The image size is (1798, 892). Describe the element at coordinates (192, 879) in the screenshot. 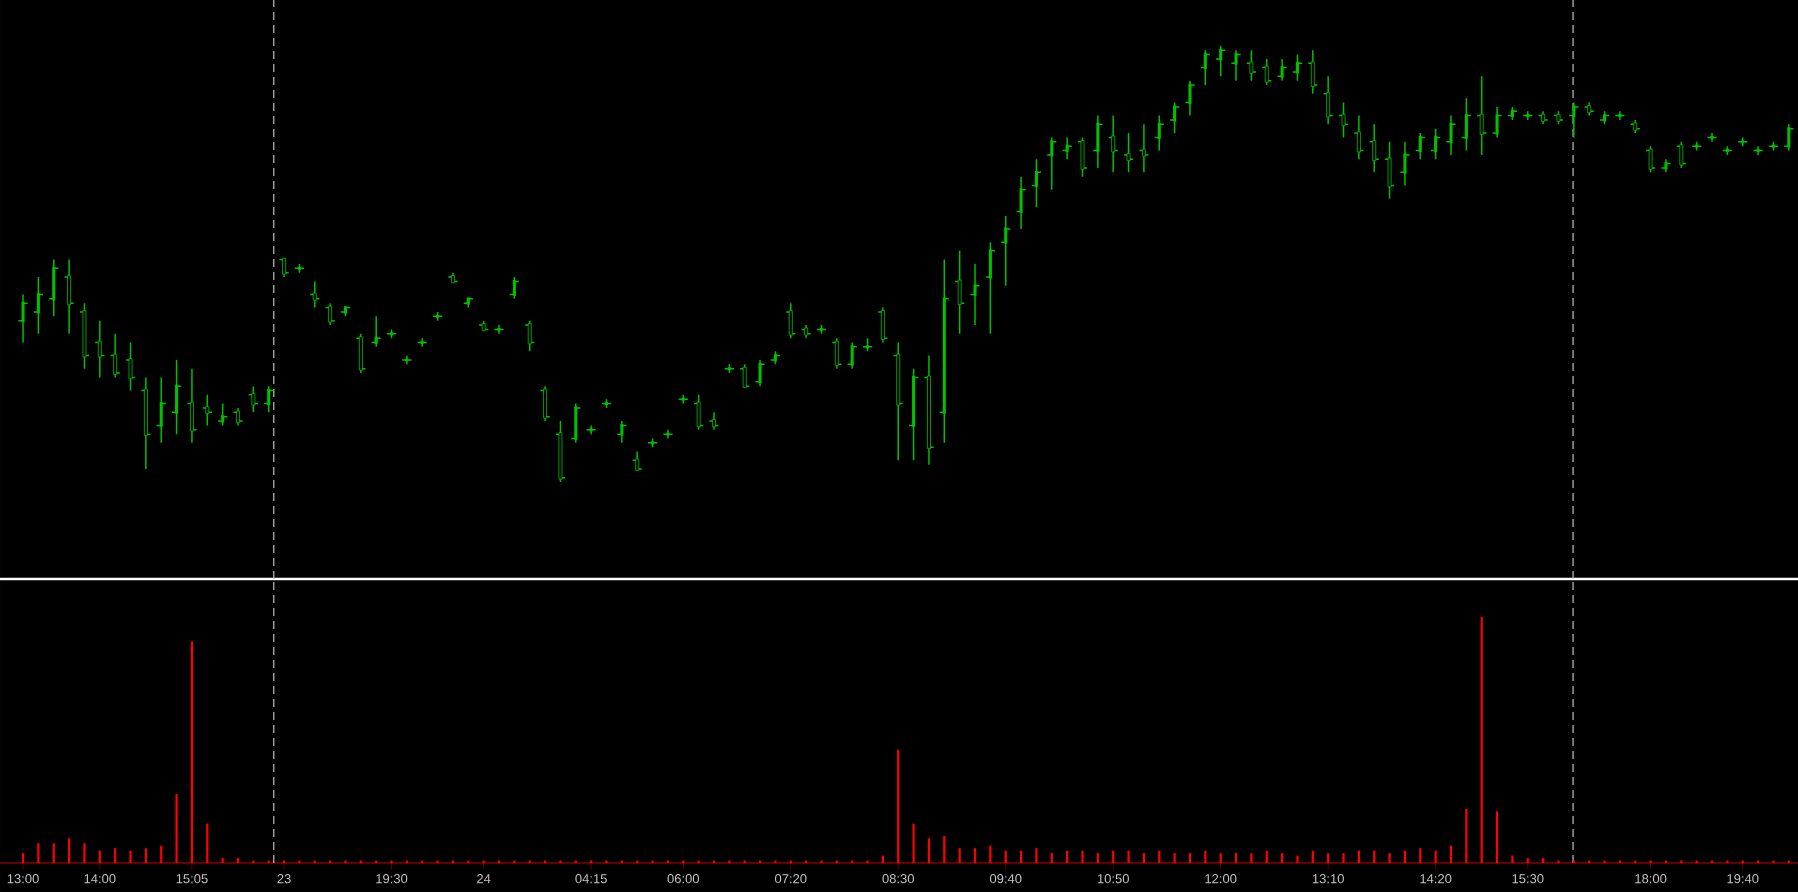

I see `x-tick-label: 15:05` at that location.